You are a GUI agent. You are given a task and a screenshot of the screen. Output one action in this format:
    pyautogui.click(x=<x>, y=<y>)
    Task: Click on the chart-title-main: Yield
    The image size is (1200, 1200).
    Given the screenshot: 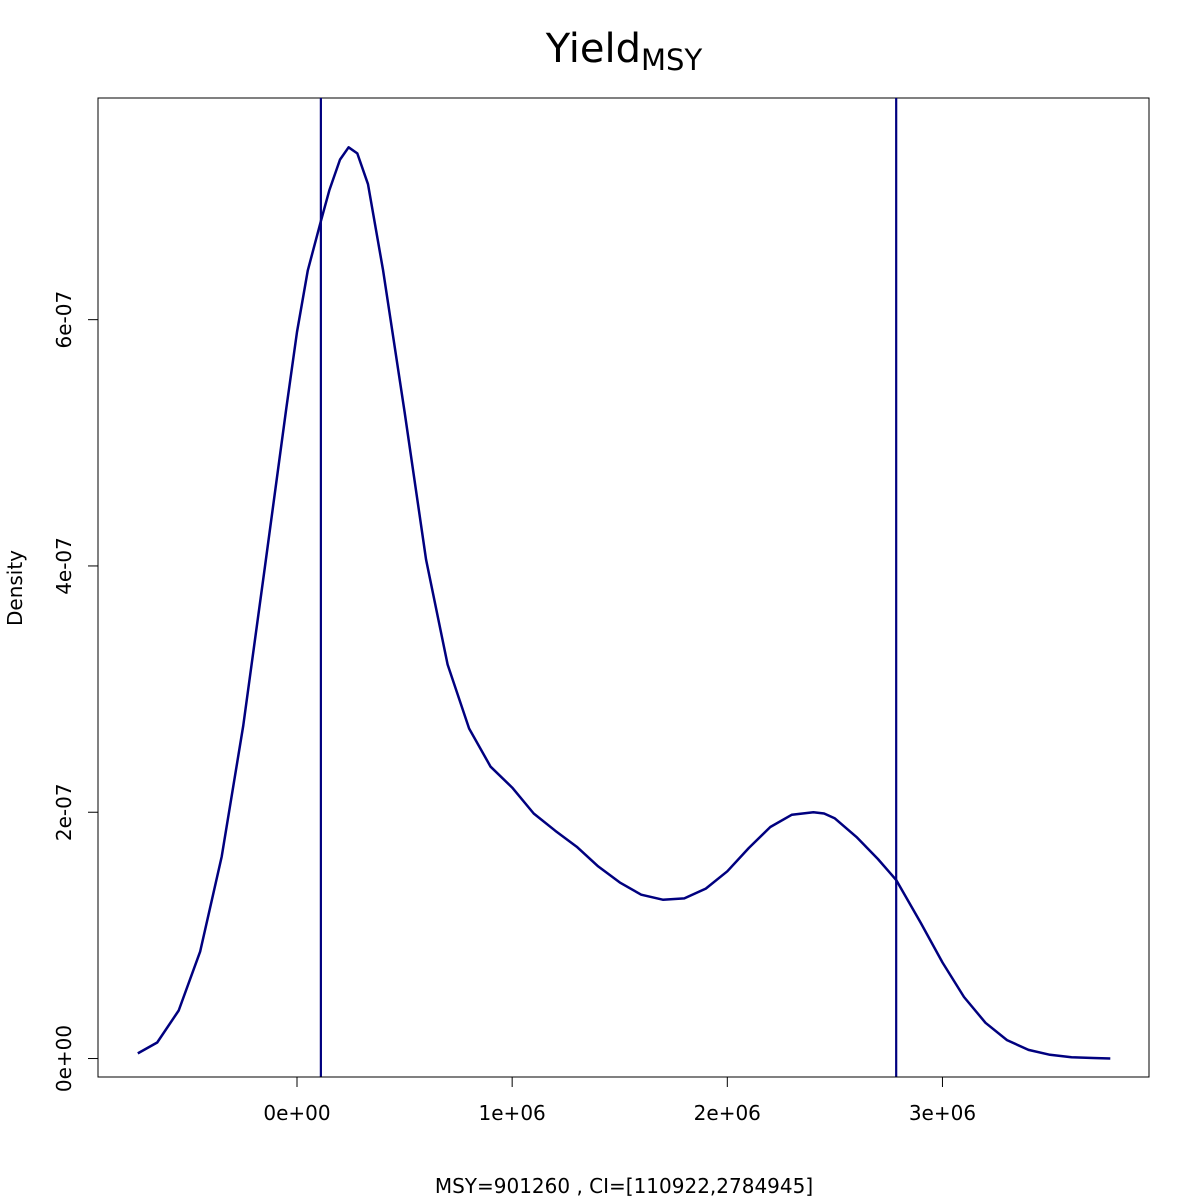 What is the action you would take?
    pyautogui.click(x=593, y=49)
    